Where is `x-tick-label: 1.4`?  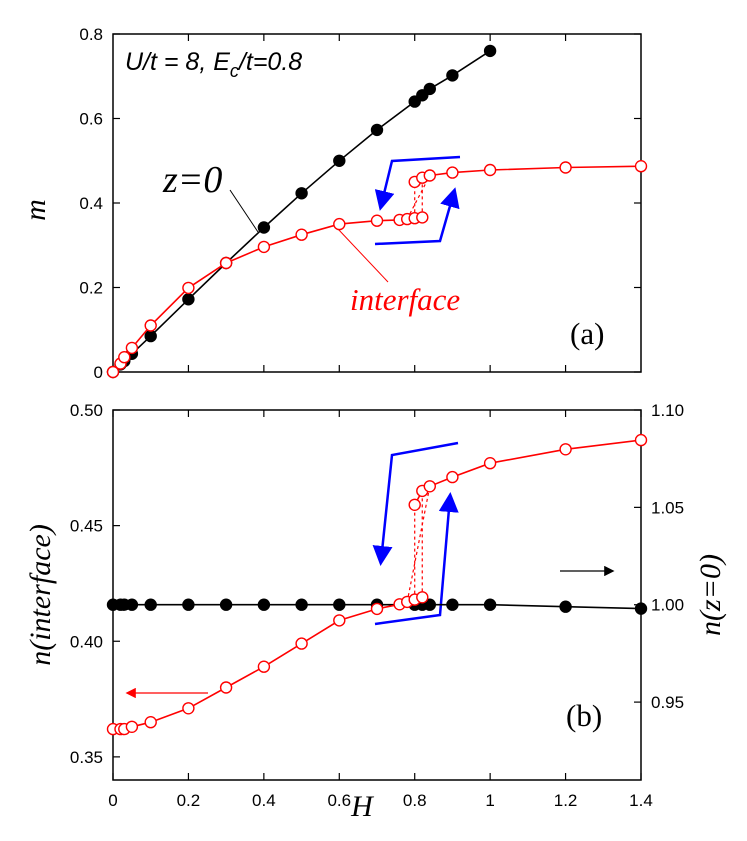
x-tick-label: 1.4 is located at coordinates (641, 800).